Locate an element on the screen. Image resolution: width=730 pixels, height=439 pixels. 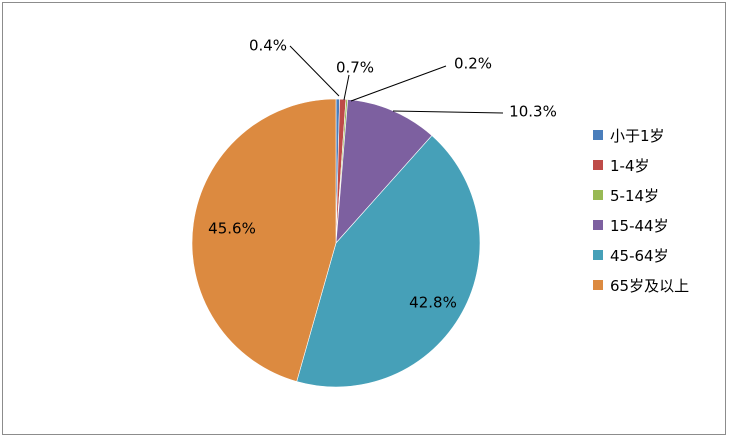
legend-label: 1-4岁 is located at coordinates (630, 165).